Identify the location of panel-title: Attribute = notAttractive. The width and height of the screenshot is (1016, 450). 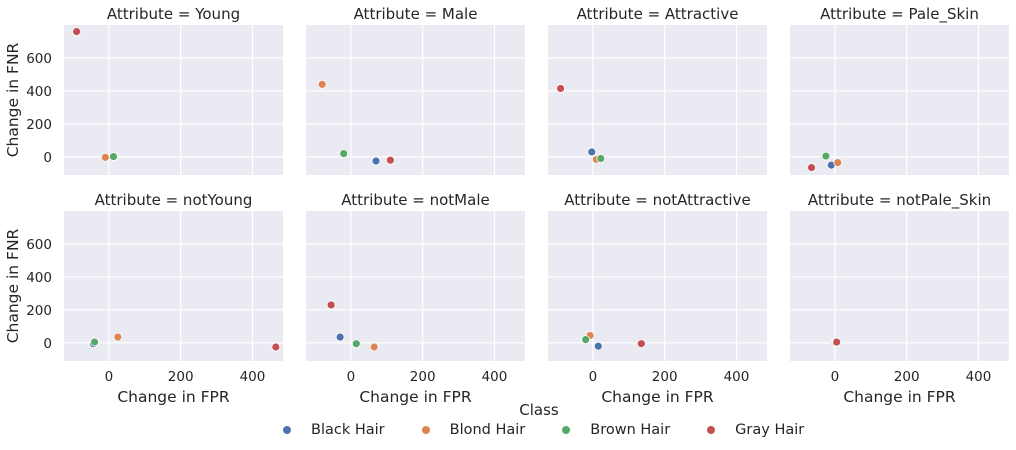
(657, 200).